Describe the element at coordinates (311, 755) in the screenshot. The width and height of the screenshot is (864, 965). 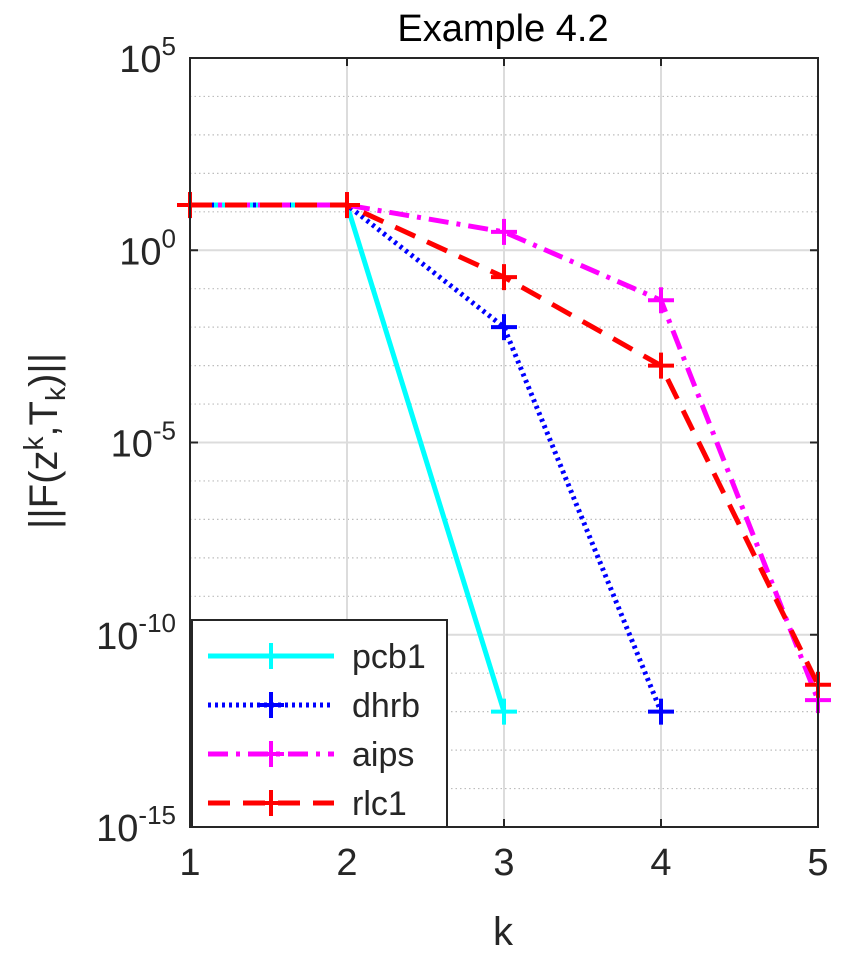
I see `legend-entry-aips: aips` at that location.